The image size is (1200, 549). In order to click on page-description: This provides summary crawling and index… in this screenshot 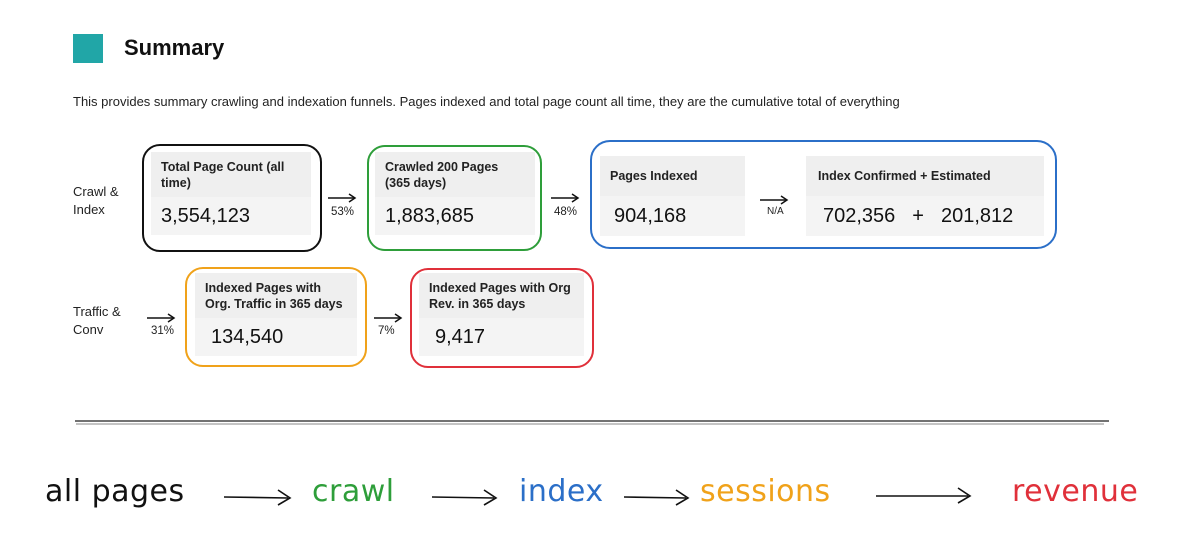, I will do `click(486, 101)`.